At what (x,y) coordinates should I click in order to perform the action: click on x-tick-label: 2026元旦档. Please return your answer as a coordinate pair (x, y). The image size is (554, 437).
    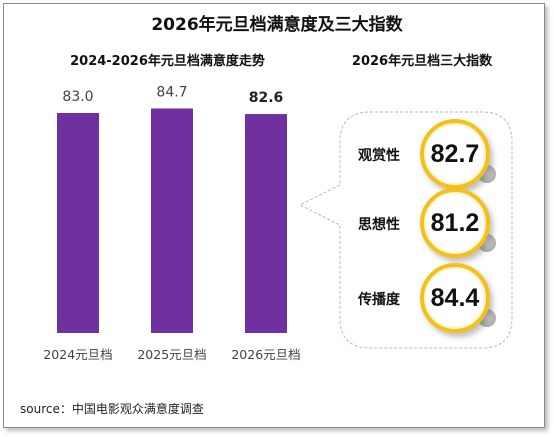
    Looking at the image, I should click on (265, 354).